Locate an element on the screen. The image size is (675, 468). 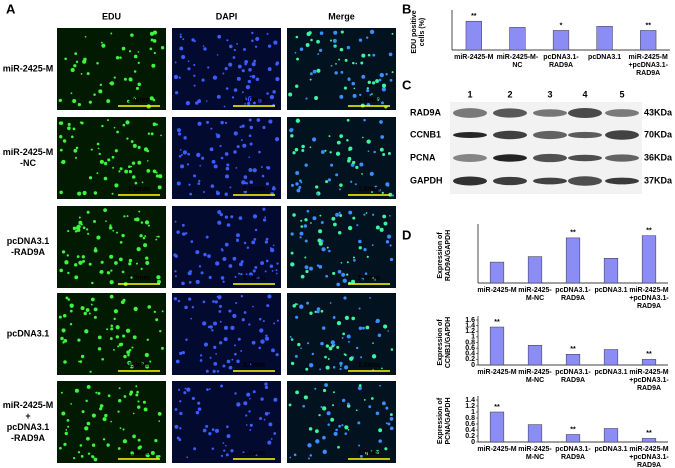
x-tick-label: pcDNA3.1 is located at coordinates (610, 290).